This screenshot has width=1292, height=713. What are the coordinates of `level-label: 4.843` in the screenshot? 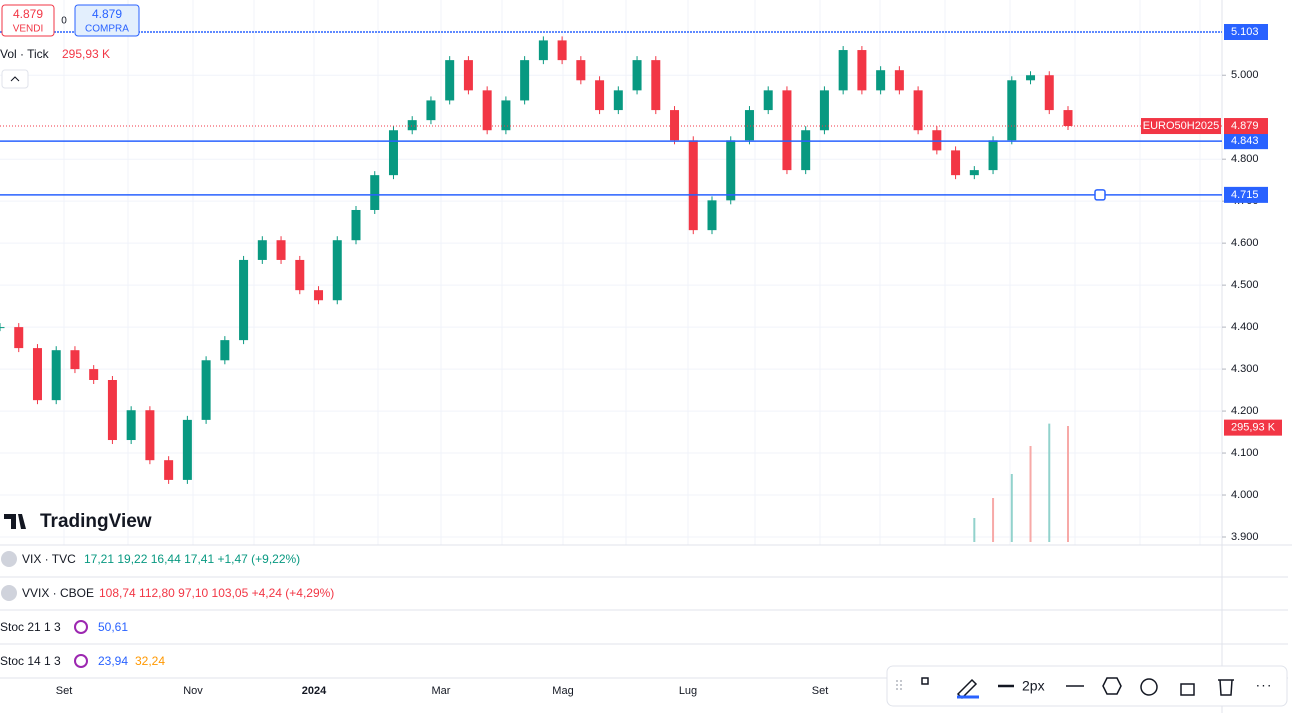 It's located at (1245, 141).